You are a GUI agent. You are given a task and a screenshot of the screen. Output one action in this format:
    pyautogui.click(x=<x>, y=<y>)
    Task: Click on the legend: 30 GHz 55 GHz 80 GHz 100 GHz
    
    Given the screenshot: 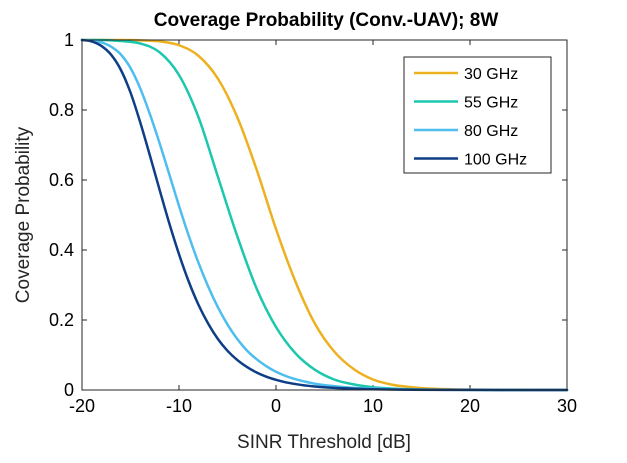 What is the action you would take?
    pyautogui.click(x=477, y=115)
    